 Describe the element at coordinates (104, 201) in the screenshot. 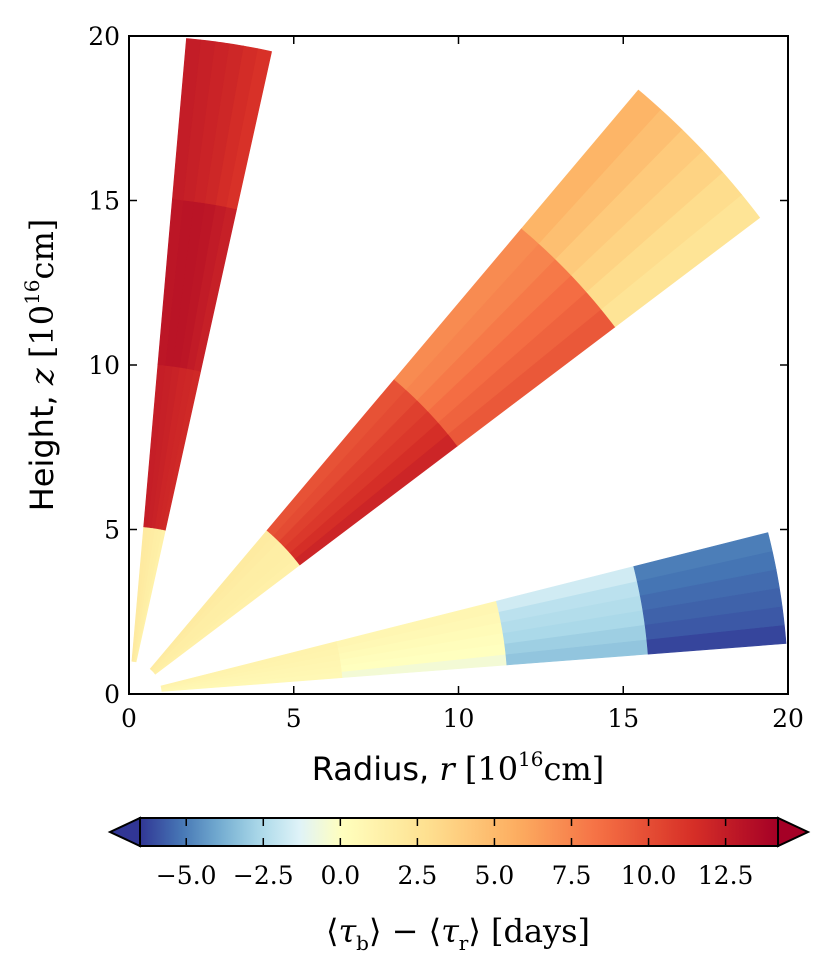

I see `y-tick-label: 15` at that location.